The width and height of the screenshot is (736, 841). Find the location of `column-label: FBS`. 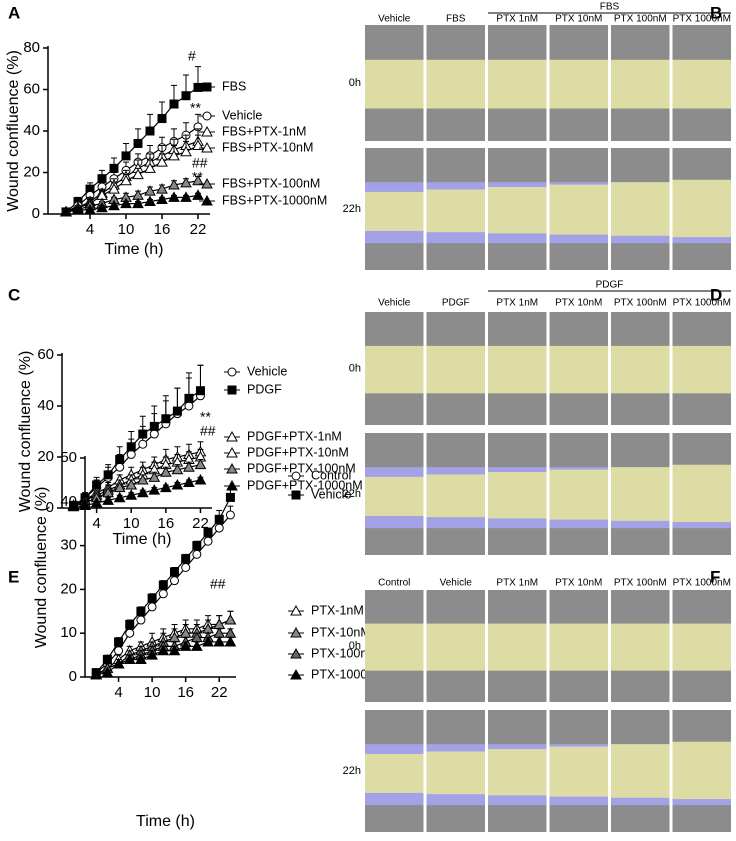

column-label: FBS is located at coordinates (456, 19).